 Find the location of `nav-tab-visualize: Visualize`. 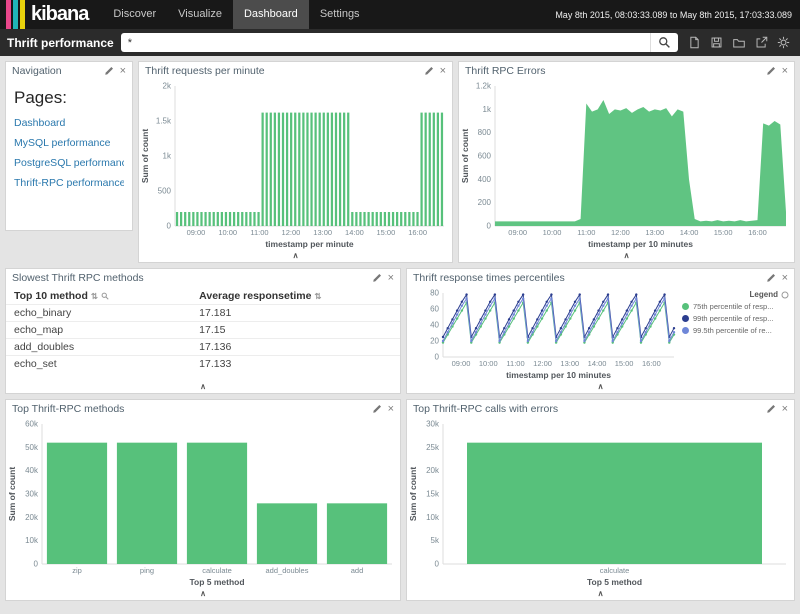

nav-tab-visualize: Visualize is located at coordinates (200, 14).